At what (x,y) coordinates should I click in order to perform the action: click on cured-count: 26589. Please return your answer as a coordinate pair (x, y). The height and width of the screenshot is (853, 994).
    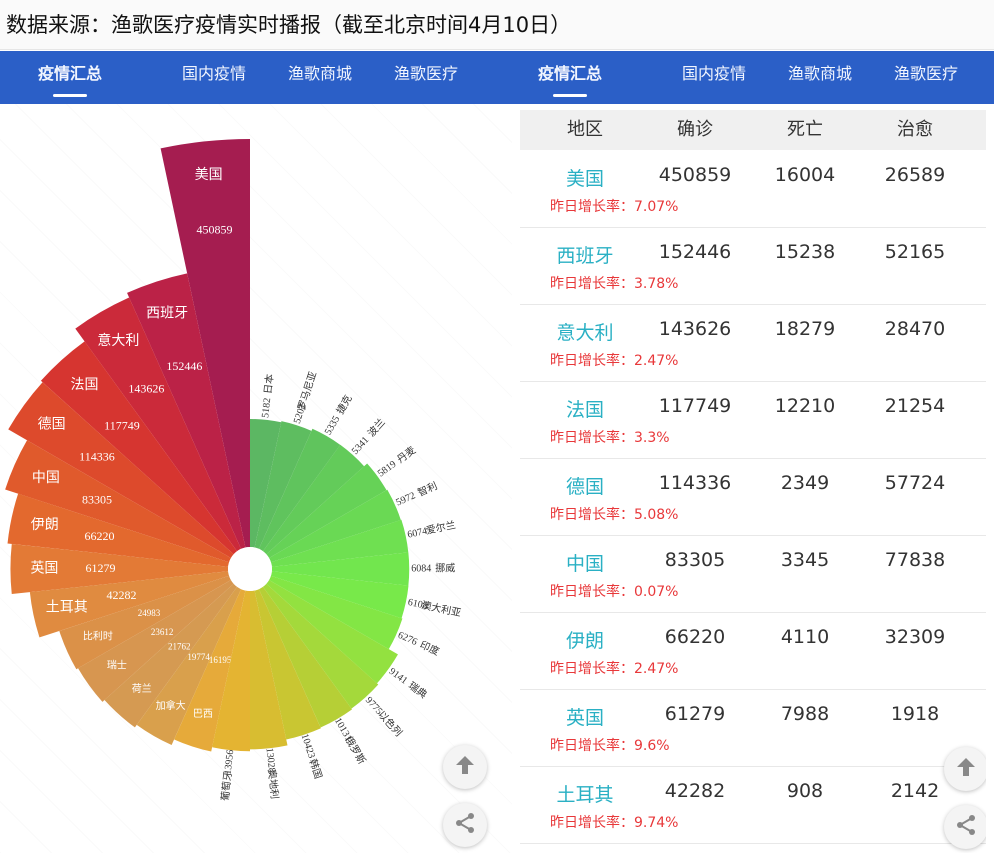
    Looking at the image, I should click on (915, 175).